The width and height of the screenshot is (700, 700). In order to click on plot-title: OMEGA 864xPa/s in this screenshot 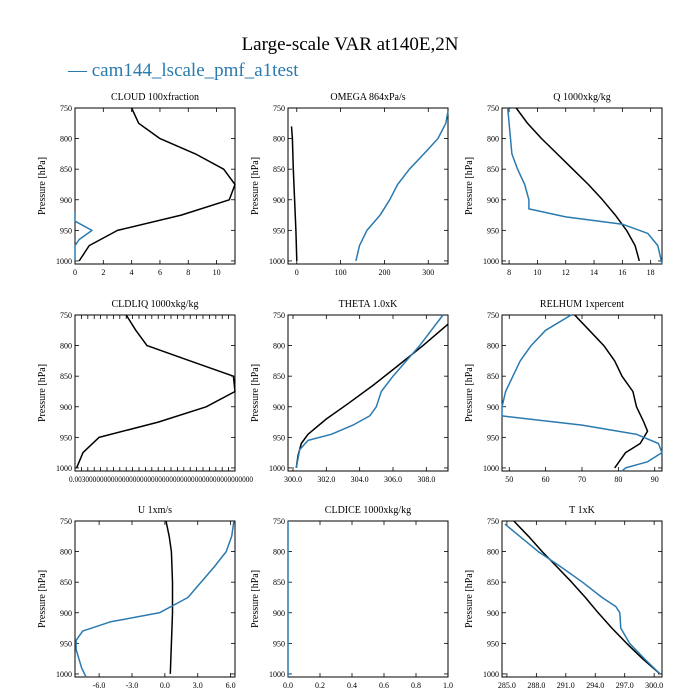, I will do `click(367, 97)`.